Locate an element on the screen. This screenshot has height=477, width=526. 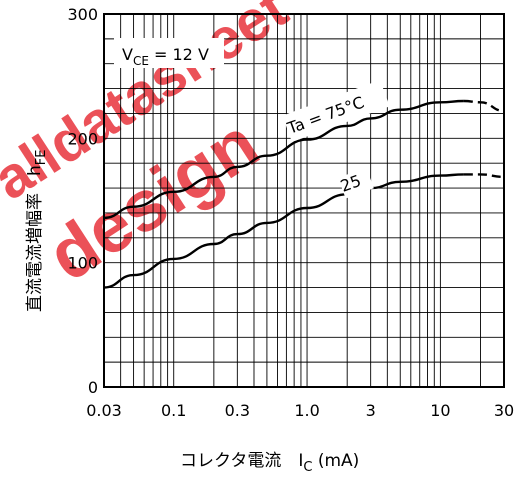
y-axis-label-sub: FE is located at coordinates (41, 158).